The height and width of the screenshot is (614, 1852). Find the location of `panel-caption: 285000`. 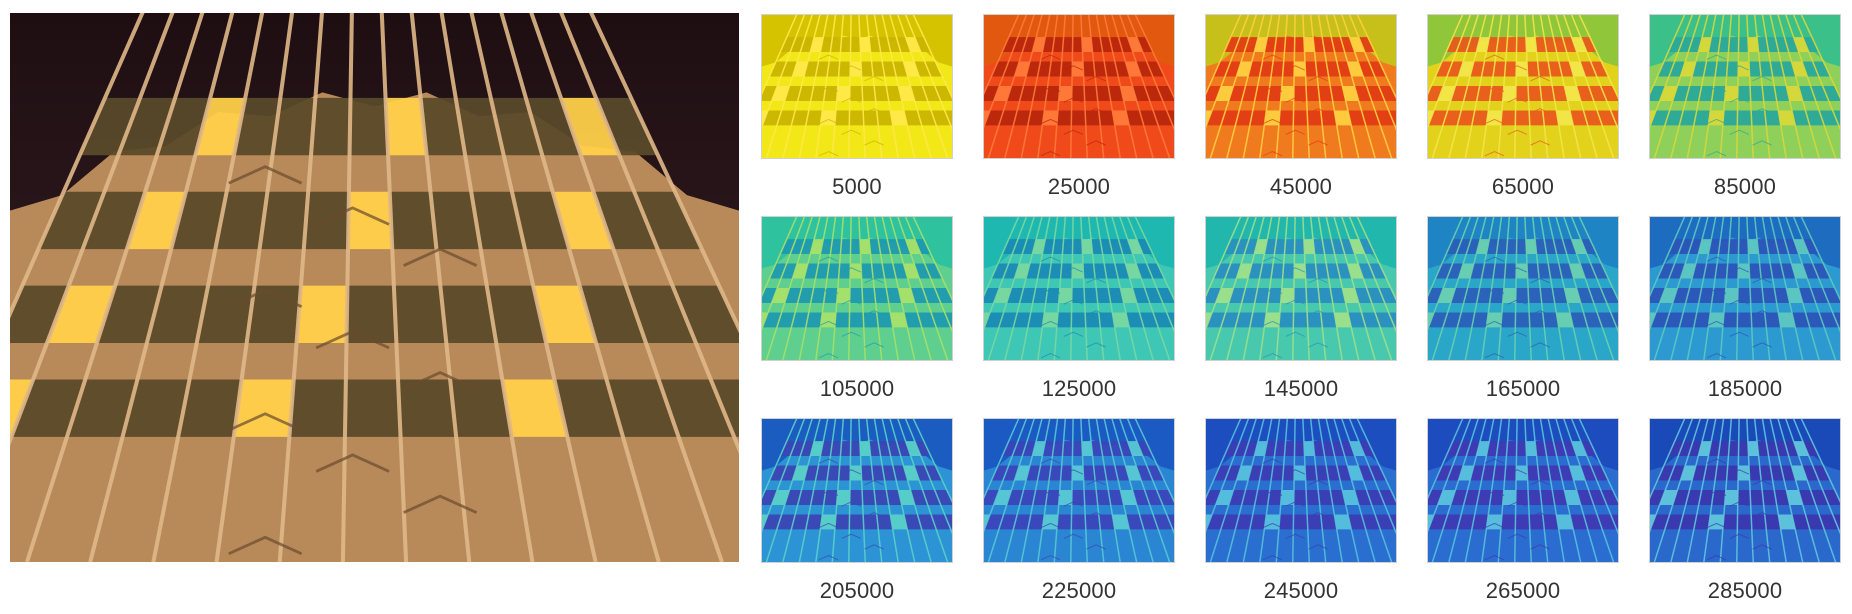

panel-caption: 285000 is located at coordinates (1745, 590).